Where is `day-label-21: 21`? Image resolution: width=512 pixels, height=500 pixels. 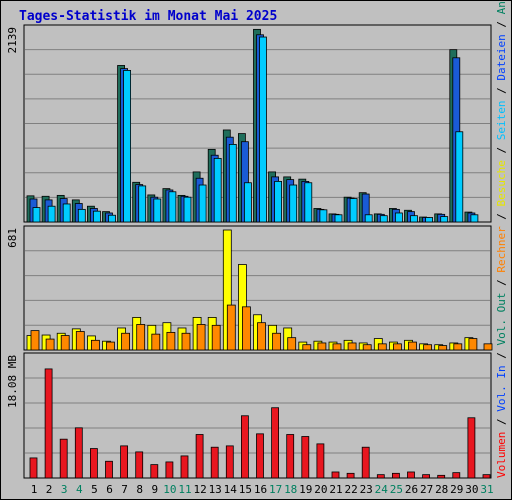
day-label-21: 21 is located at coordinates (335, 489).